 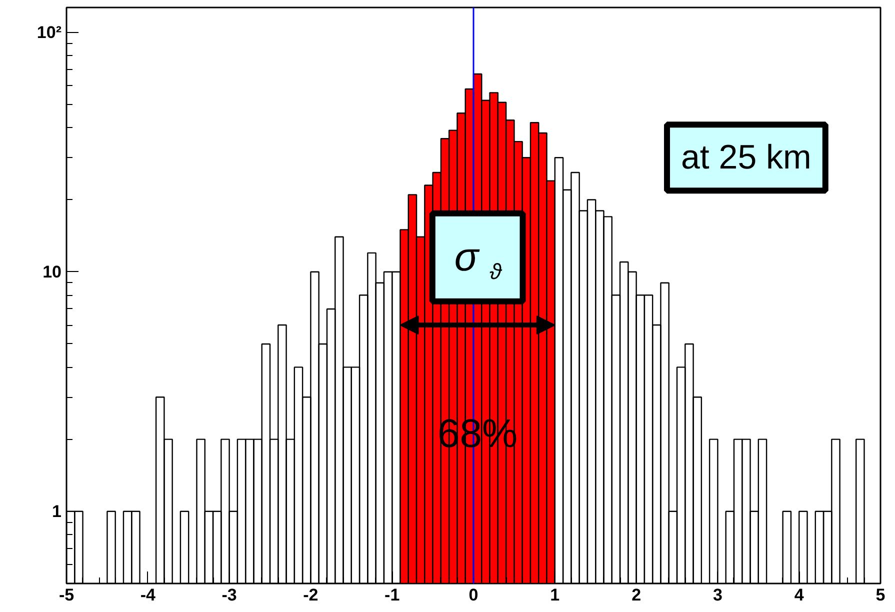 What do you see at coordinates (229, 595) in the screenshot?
I see `x-tick-label: -3` at bounding box center [229, 595].